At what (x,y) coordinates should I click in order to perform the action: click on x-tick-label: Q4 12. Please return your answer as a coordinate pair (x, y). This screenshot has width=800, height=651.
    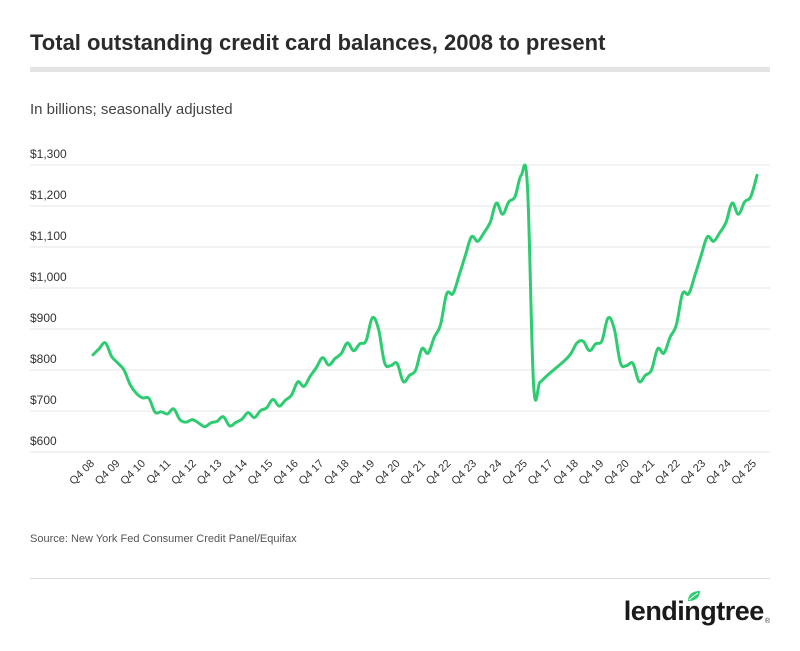
    Looking at the image, I should click on (184, 473).